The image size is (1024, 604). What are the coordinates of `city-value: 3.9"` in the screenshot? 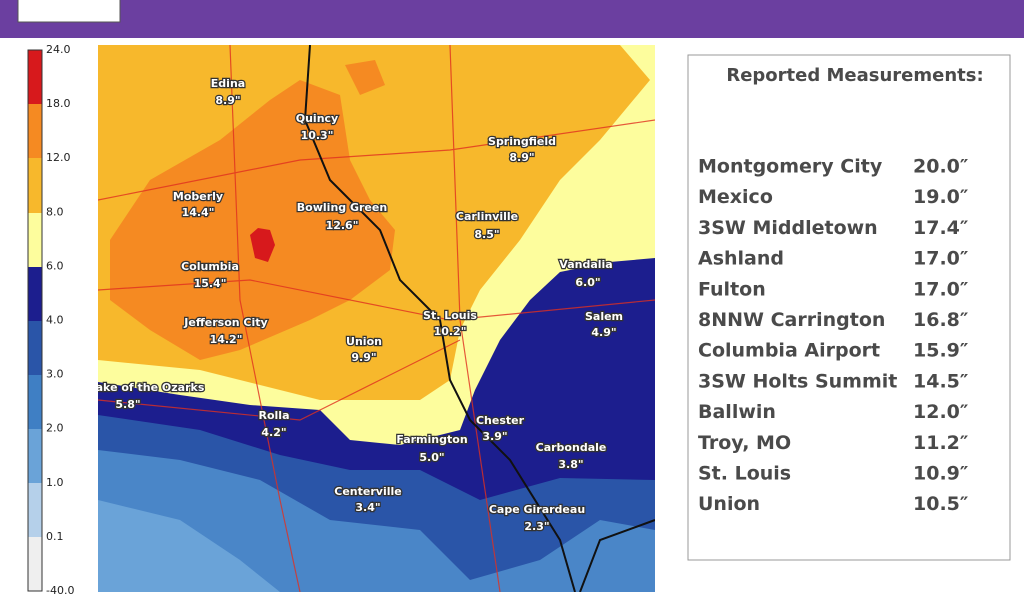 It's located at (494, 436).